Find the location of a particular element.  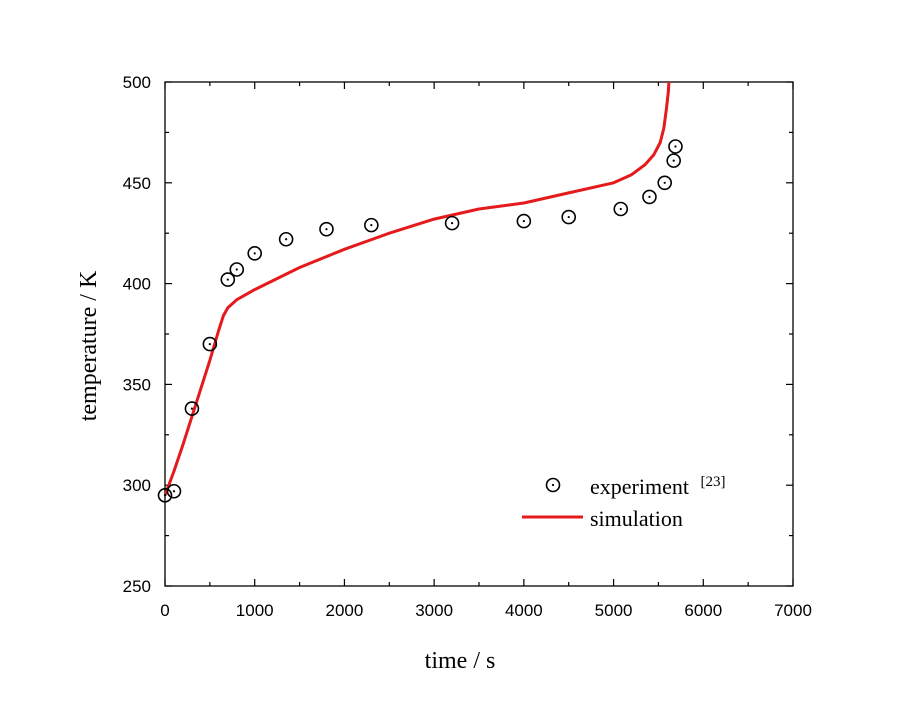

x-tick-label: 3000 is located at coordinates (434, 610).